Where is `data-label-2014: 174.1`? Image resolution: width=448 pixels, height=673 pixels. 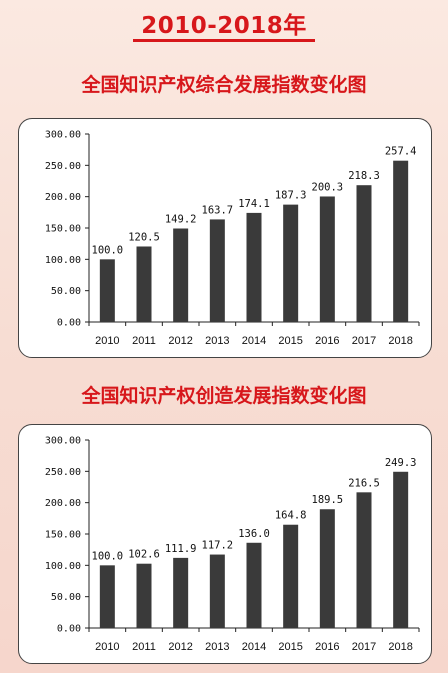
data-label-2014: 174.1 is located at coordinates (254, 204).